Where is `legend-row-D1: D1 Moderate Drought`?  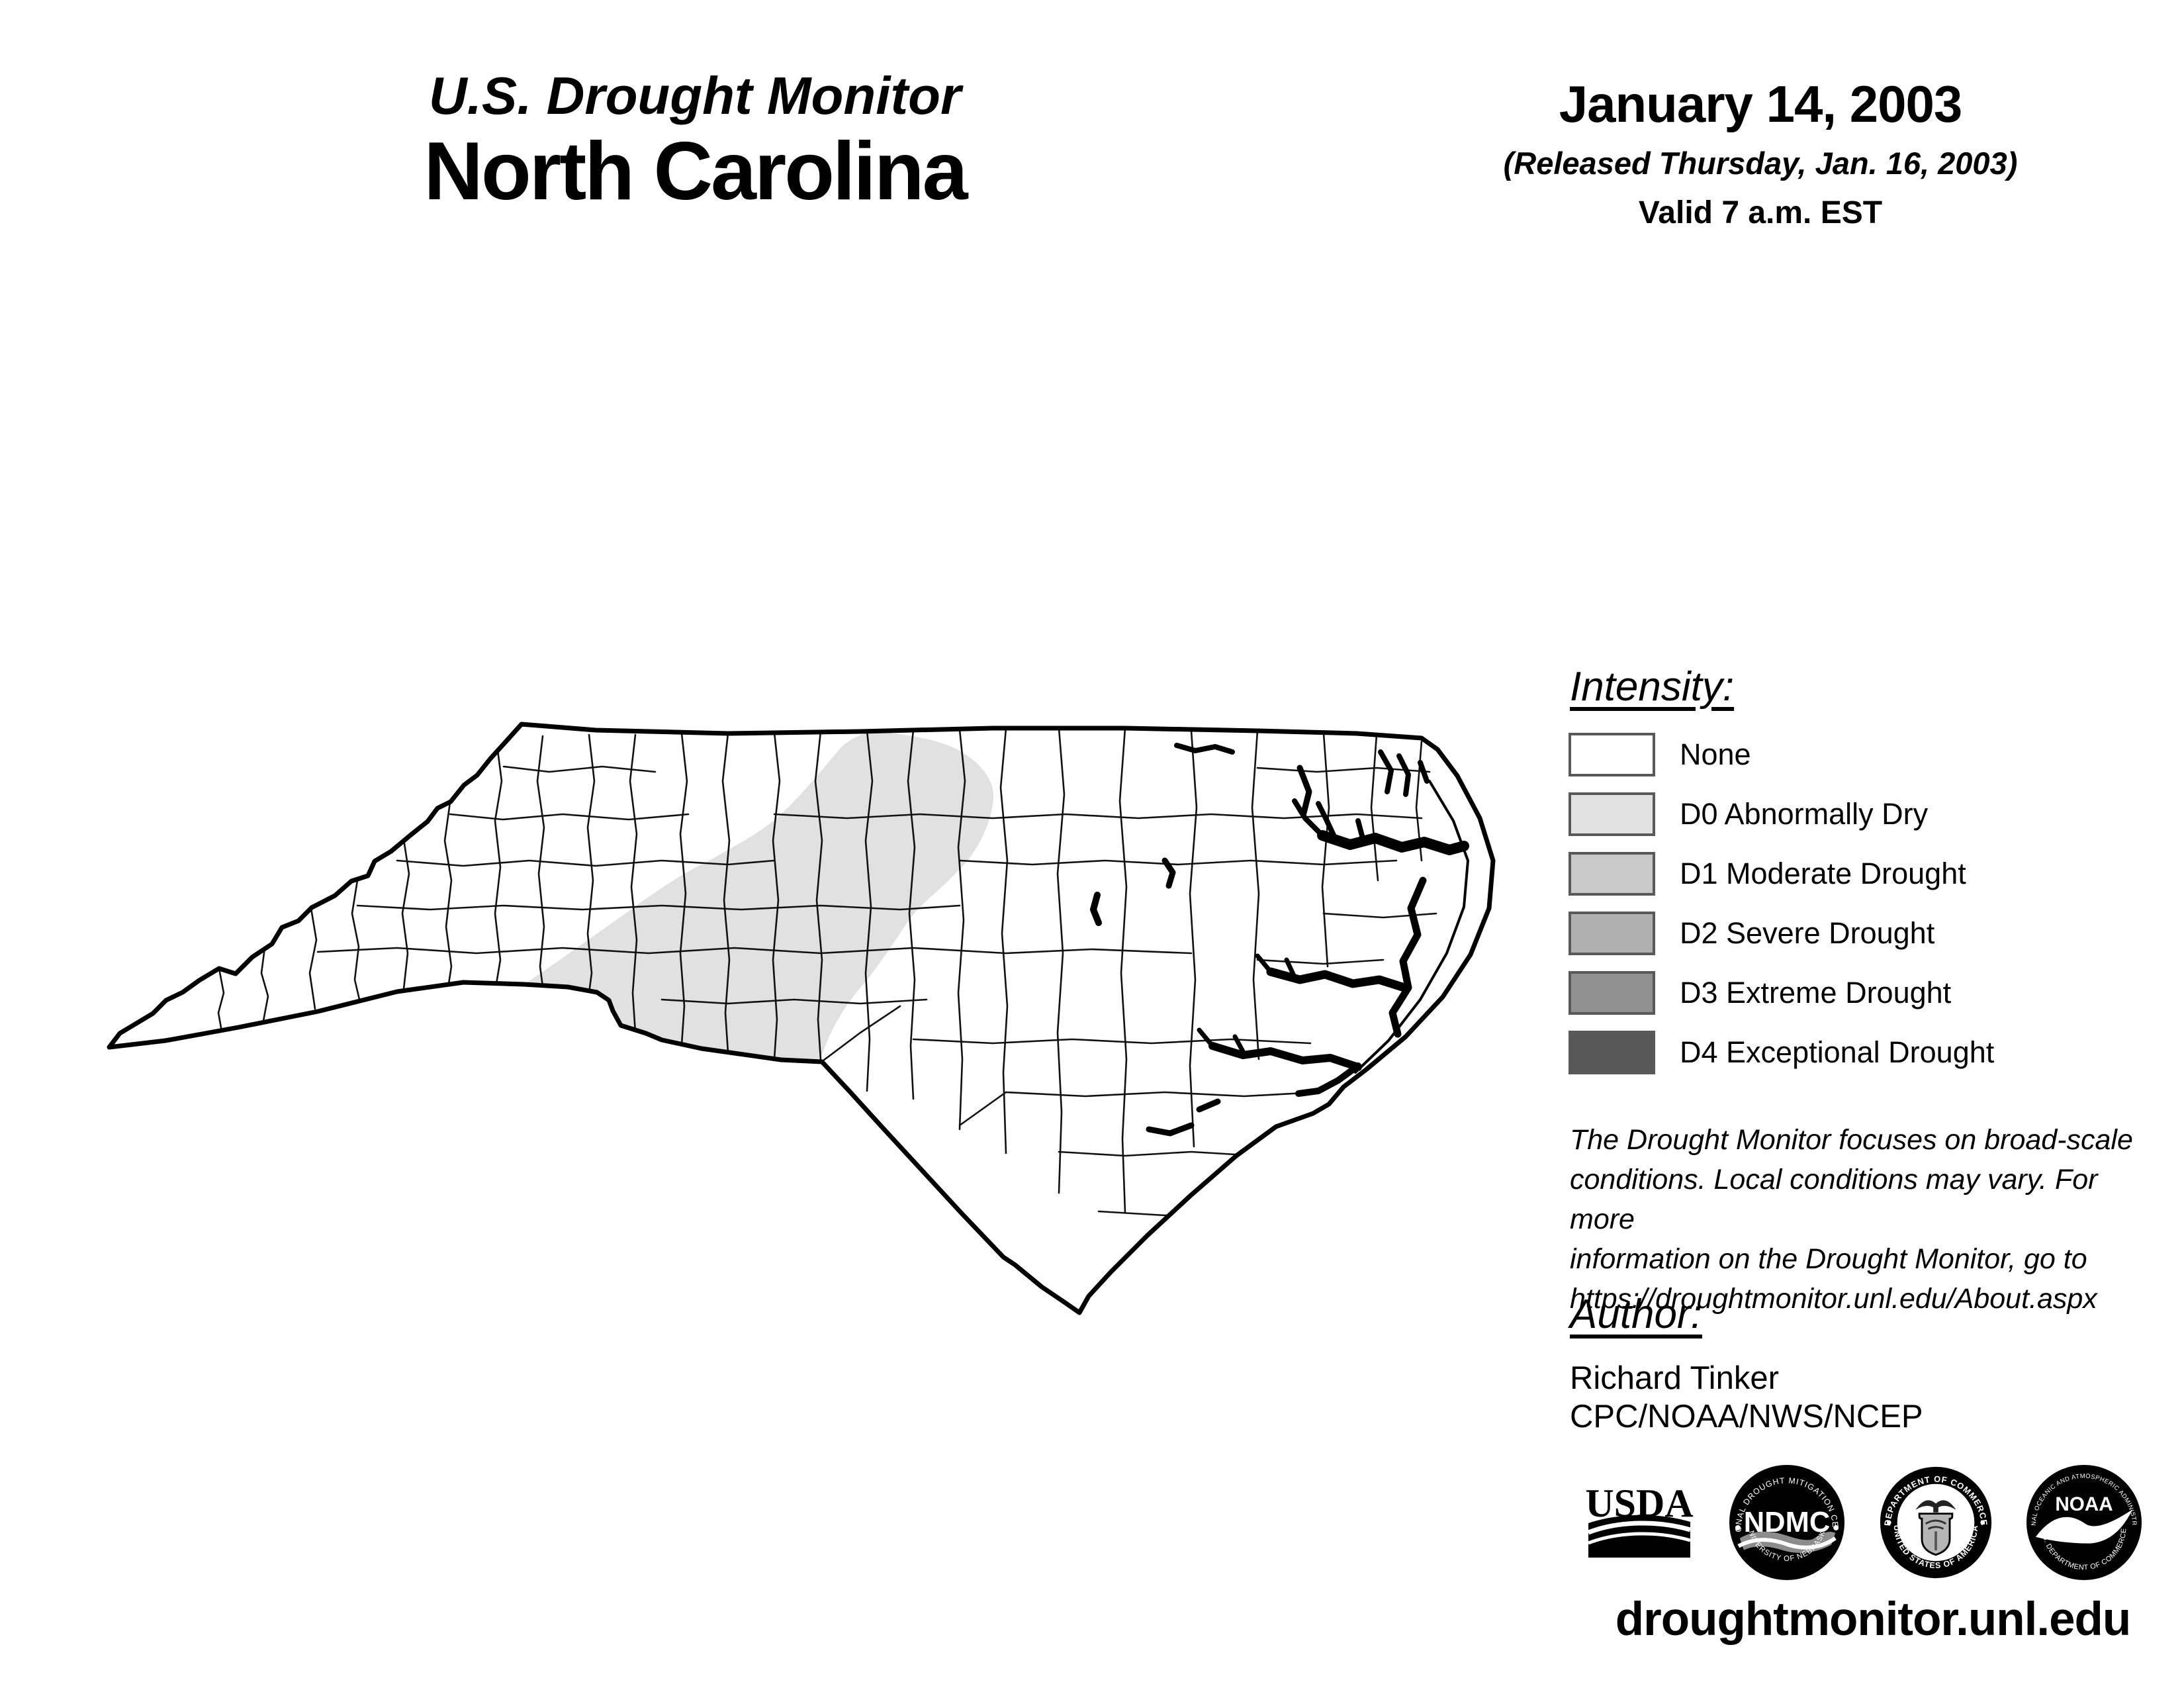
legend-row-D1: D1 Moderate Drought is located at coordinates (1781, 874).